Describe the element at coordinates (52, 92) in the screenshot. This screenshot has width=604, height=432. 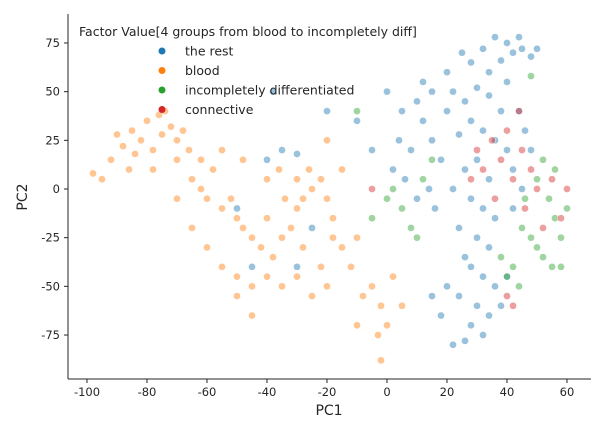
I see `y-tick-label: 50` at that location.